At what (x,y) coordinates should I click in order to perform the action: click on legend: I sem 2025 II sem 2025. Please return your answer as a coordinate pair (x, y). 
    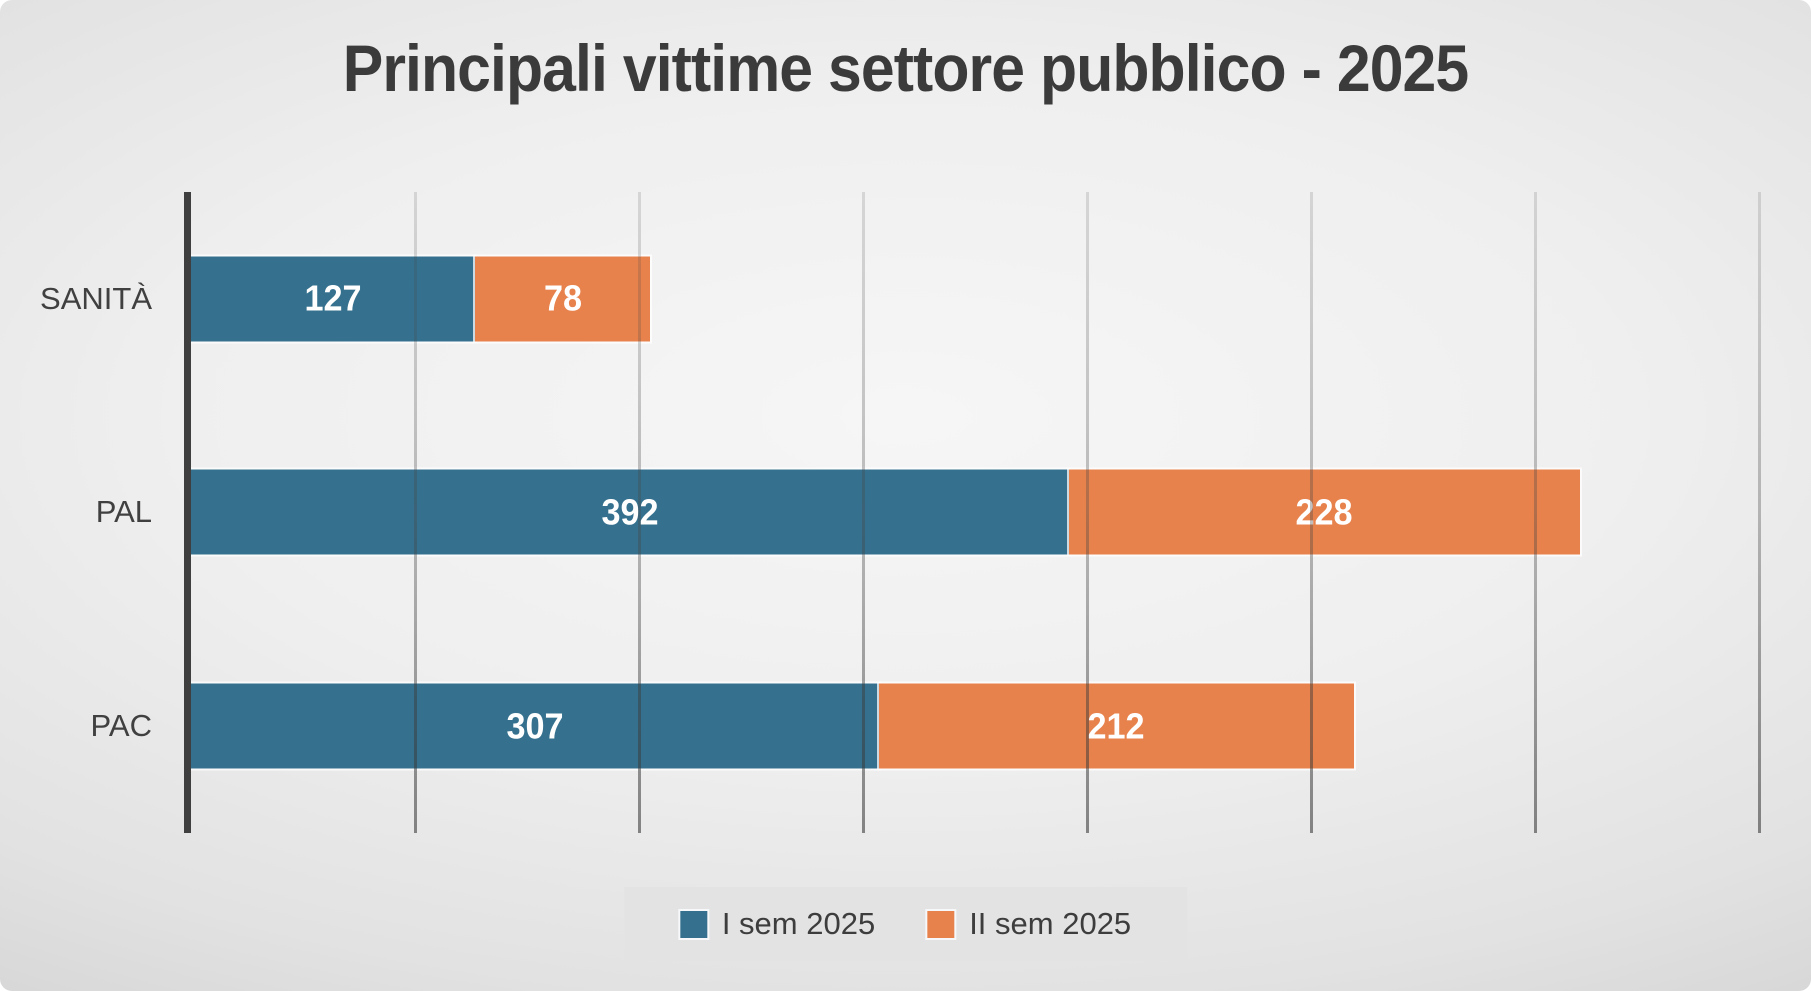
    Looking at the image, I should click on (905, 924).